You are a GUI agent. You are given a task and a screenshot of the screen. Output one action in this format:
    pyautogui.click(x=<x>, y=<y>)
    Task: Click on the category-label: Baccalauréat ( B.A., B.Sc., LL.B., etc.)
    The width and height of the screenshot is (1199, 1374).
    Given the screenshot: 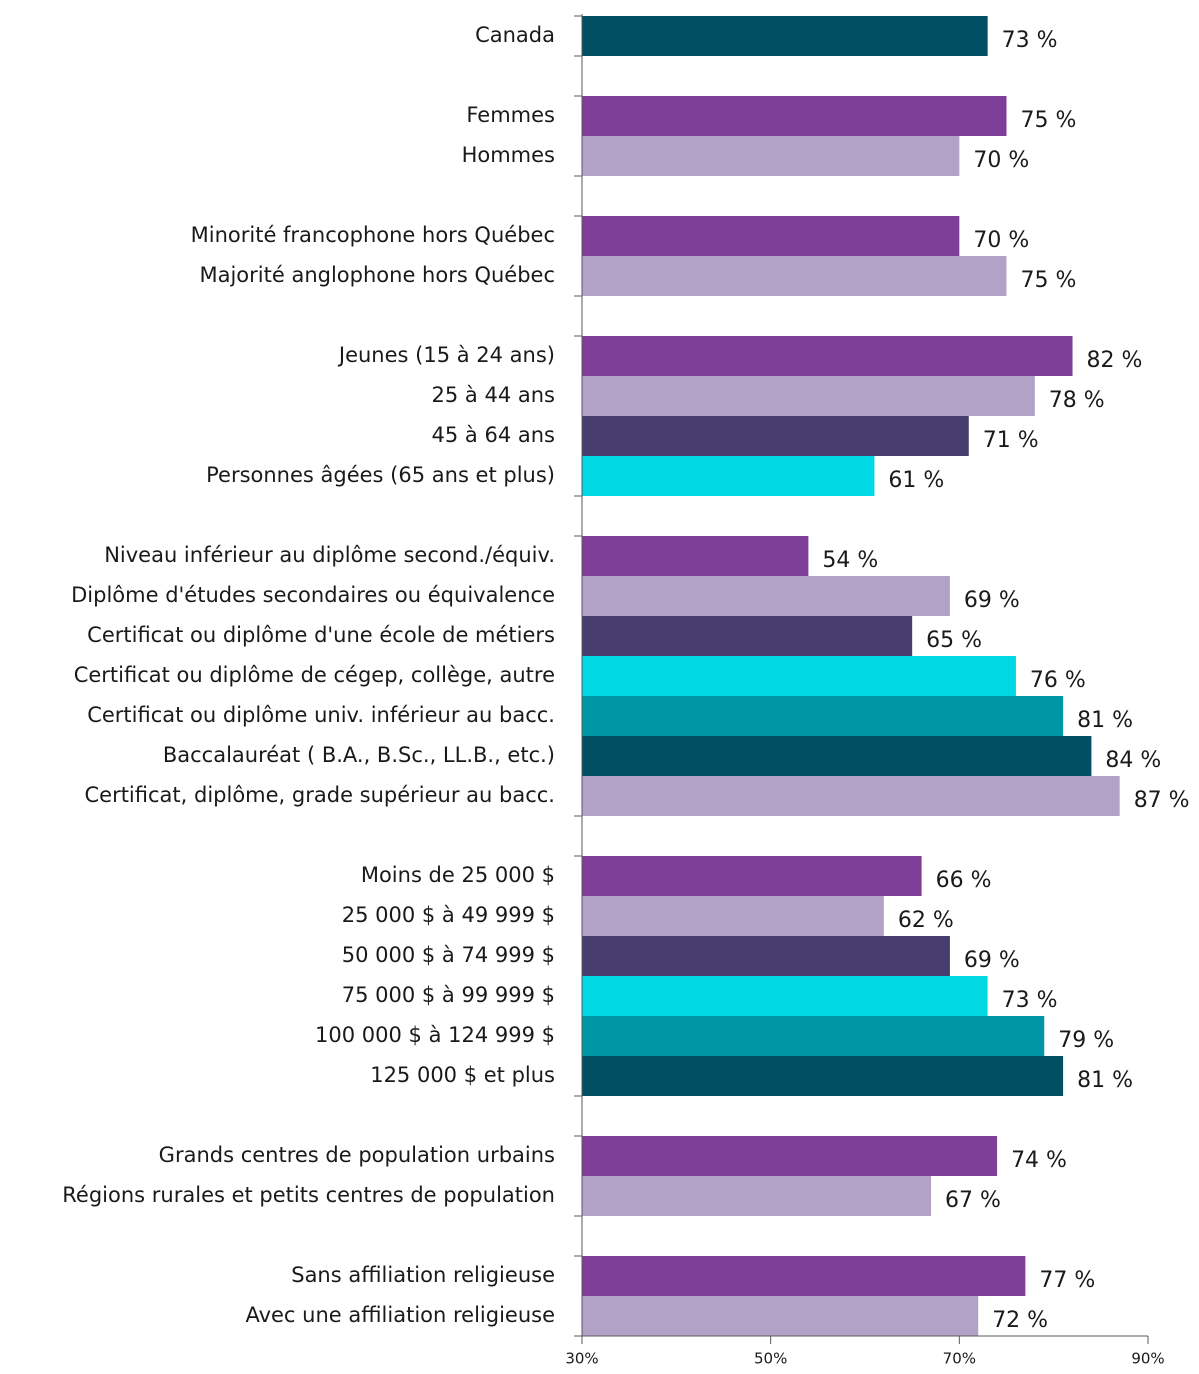 What is the action you would take?
    pyautogui.click(x=359, y=755)
    